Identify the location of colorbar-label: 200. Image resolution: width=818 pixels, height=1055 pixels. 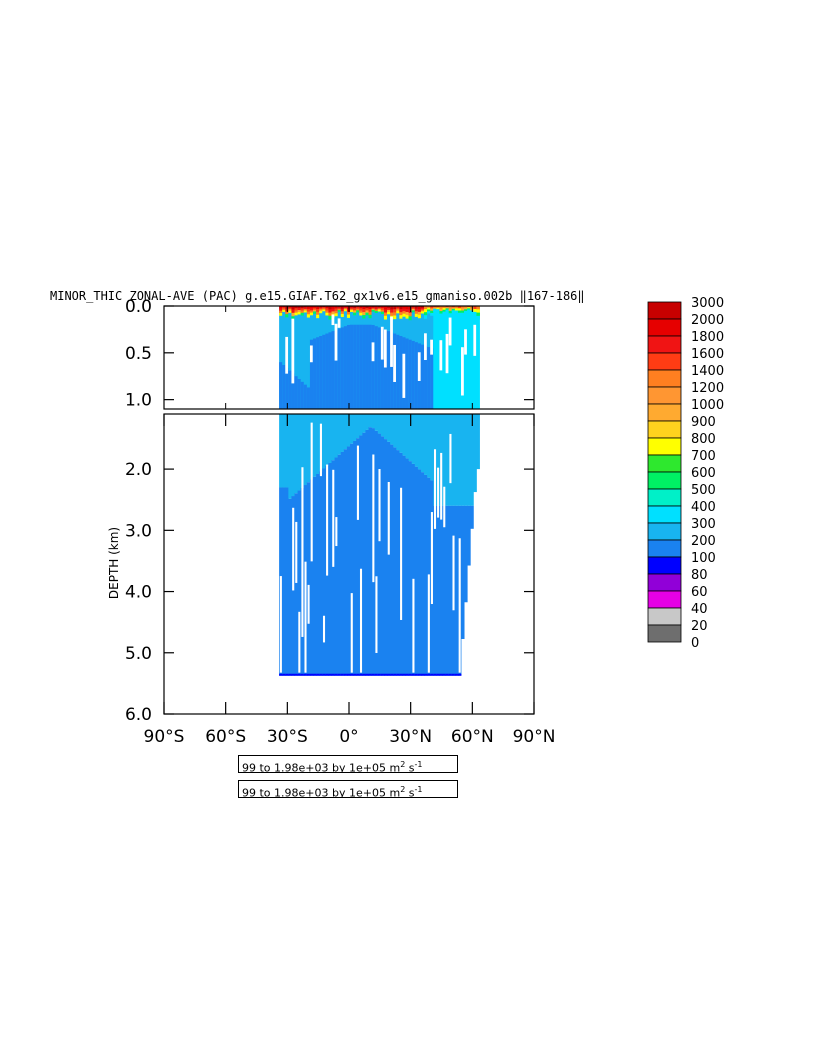
(703, 541).